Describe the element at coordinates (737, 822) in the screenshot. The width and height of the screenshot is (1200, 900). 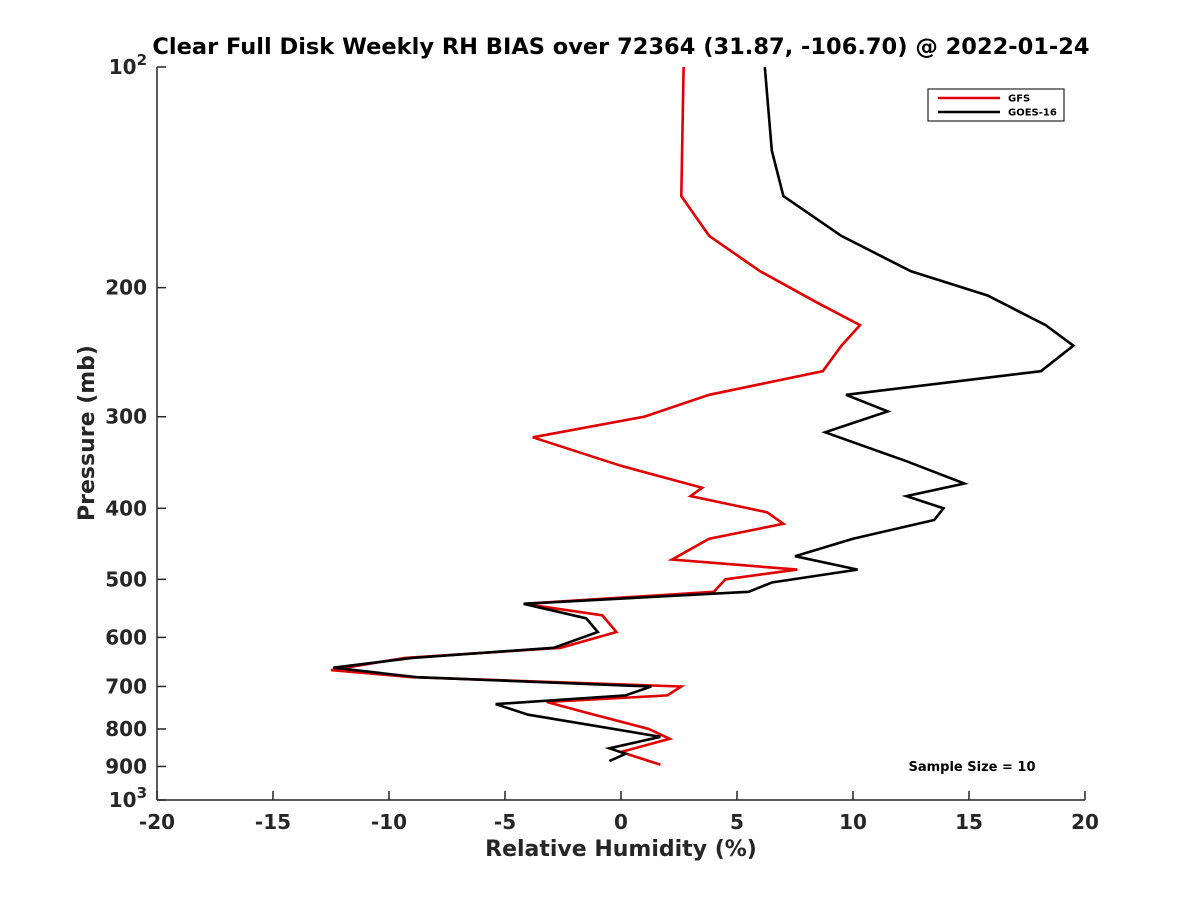
I see `x-tick-label: 5` at that location.